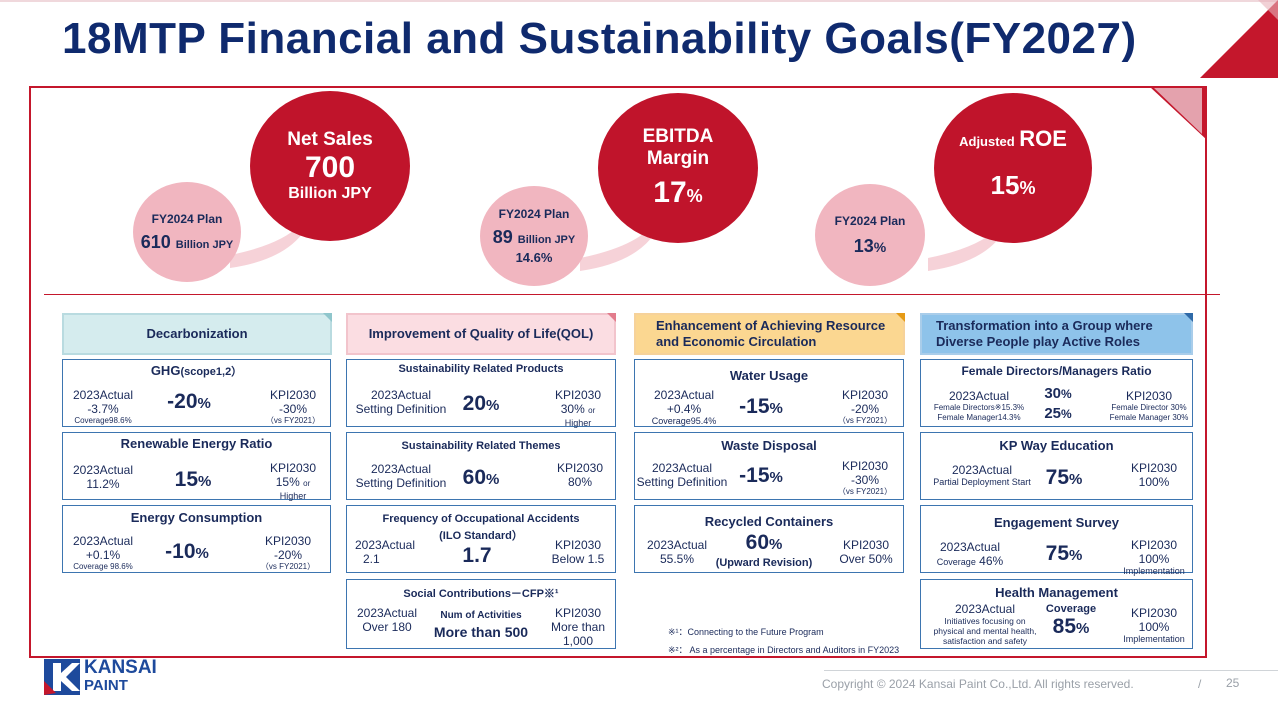  What do you see at coordinates (1149, 407) in the screenshot?
I see `kpi-female-right2: Female Director 30%` at bounding box center [1149, 407].